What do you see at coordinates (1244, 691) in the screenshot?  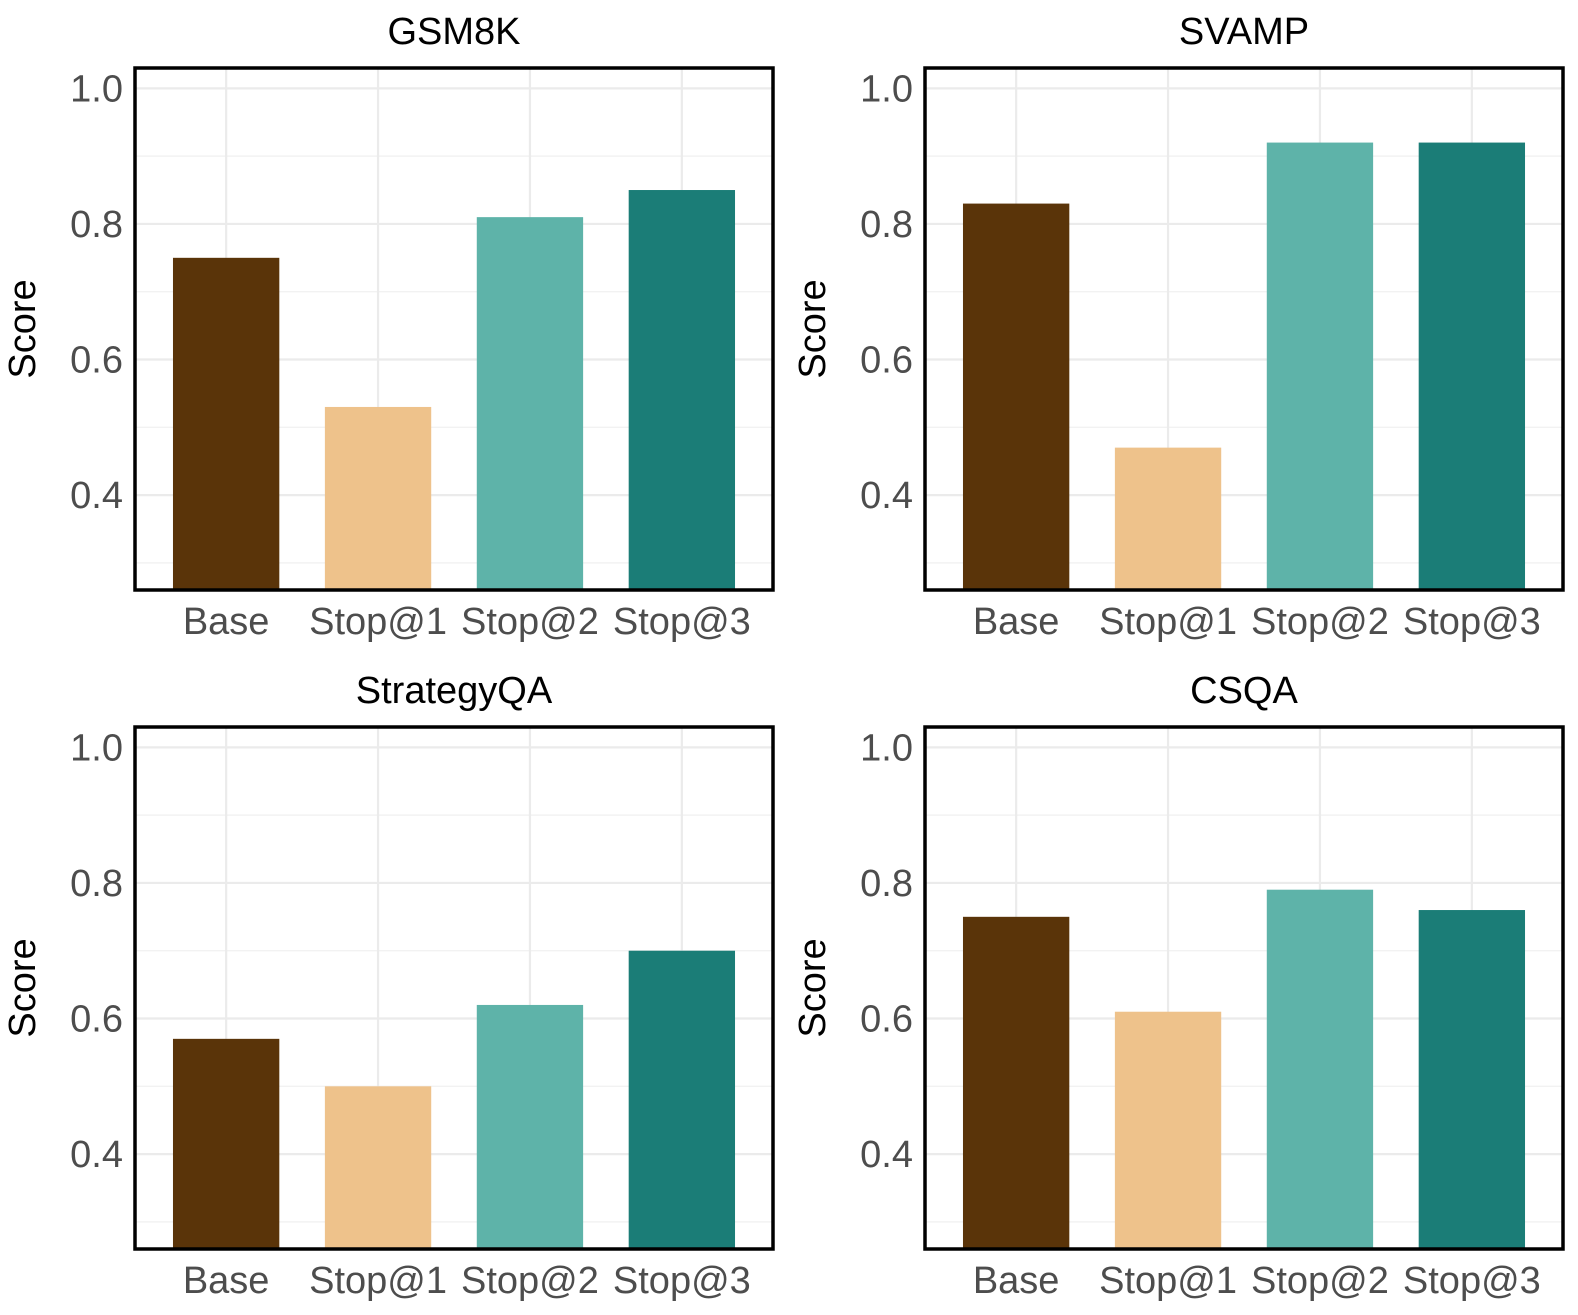 I see `chart-title: CSQA` at bounding box center [1244, 691].